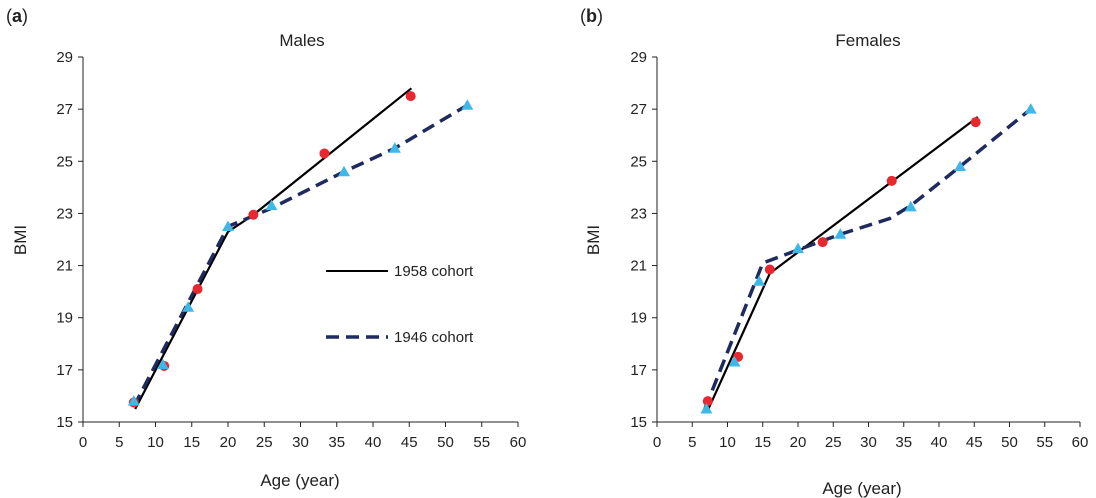 The height and width of the screenshot is (498, 1096). Describe the element at coordinates (867, 40) in the screenshot. I see `chart-title-females: Females` at that location.